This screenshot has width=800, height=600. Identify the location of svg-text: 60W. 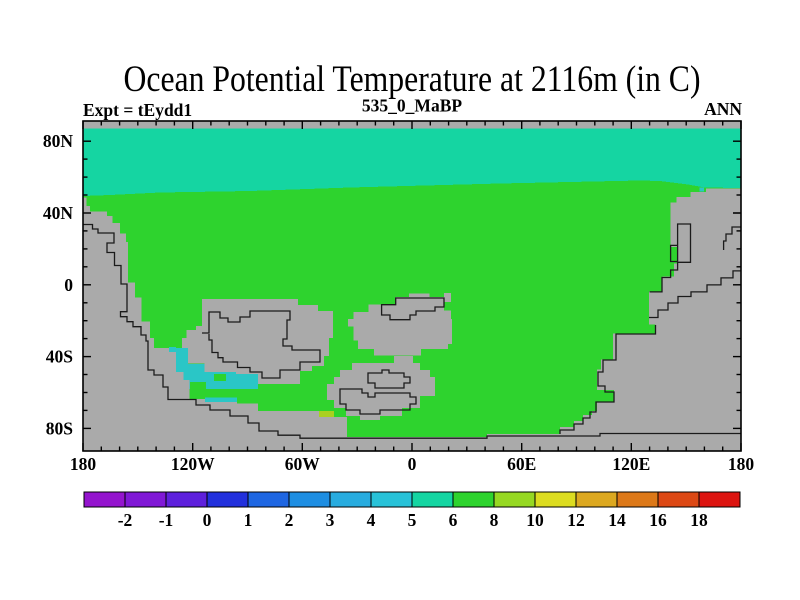
(303, 464).